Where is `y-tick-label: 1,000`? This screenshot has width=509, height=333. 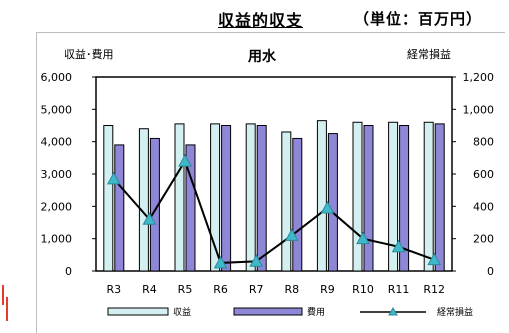 y-tick-label: 1,000 is located at coordinates (57, 239).